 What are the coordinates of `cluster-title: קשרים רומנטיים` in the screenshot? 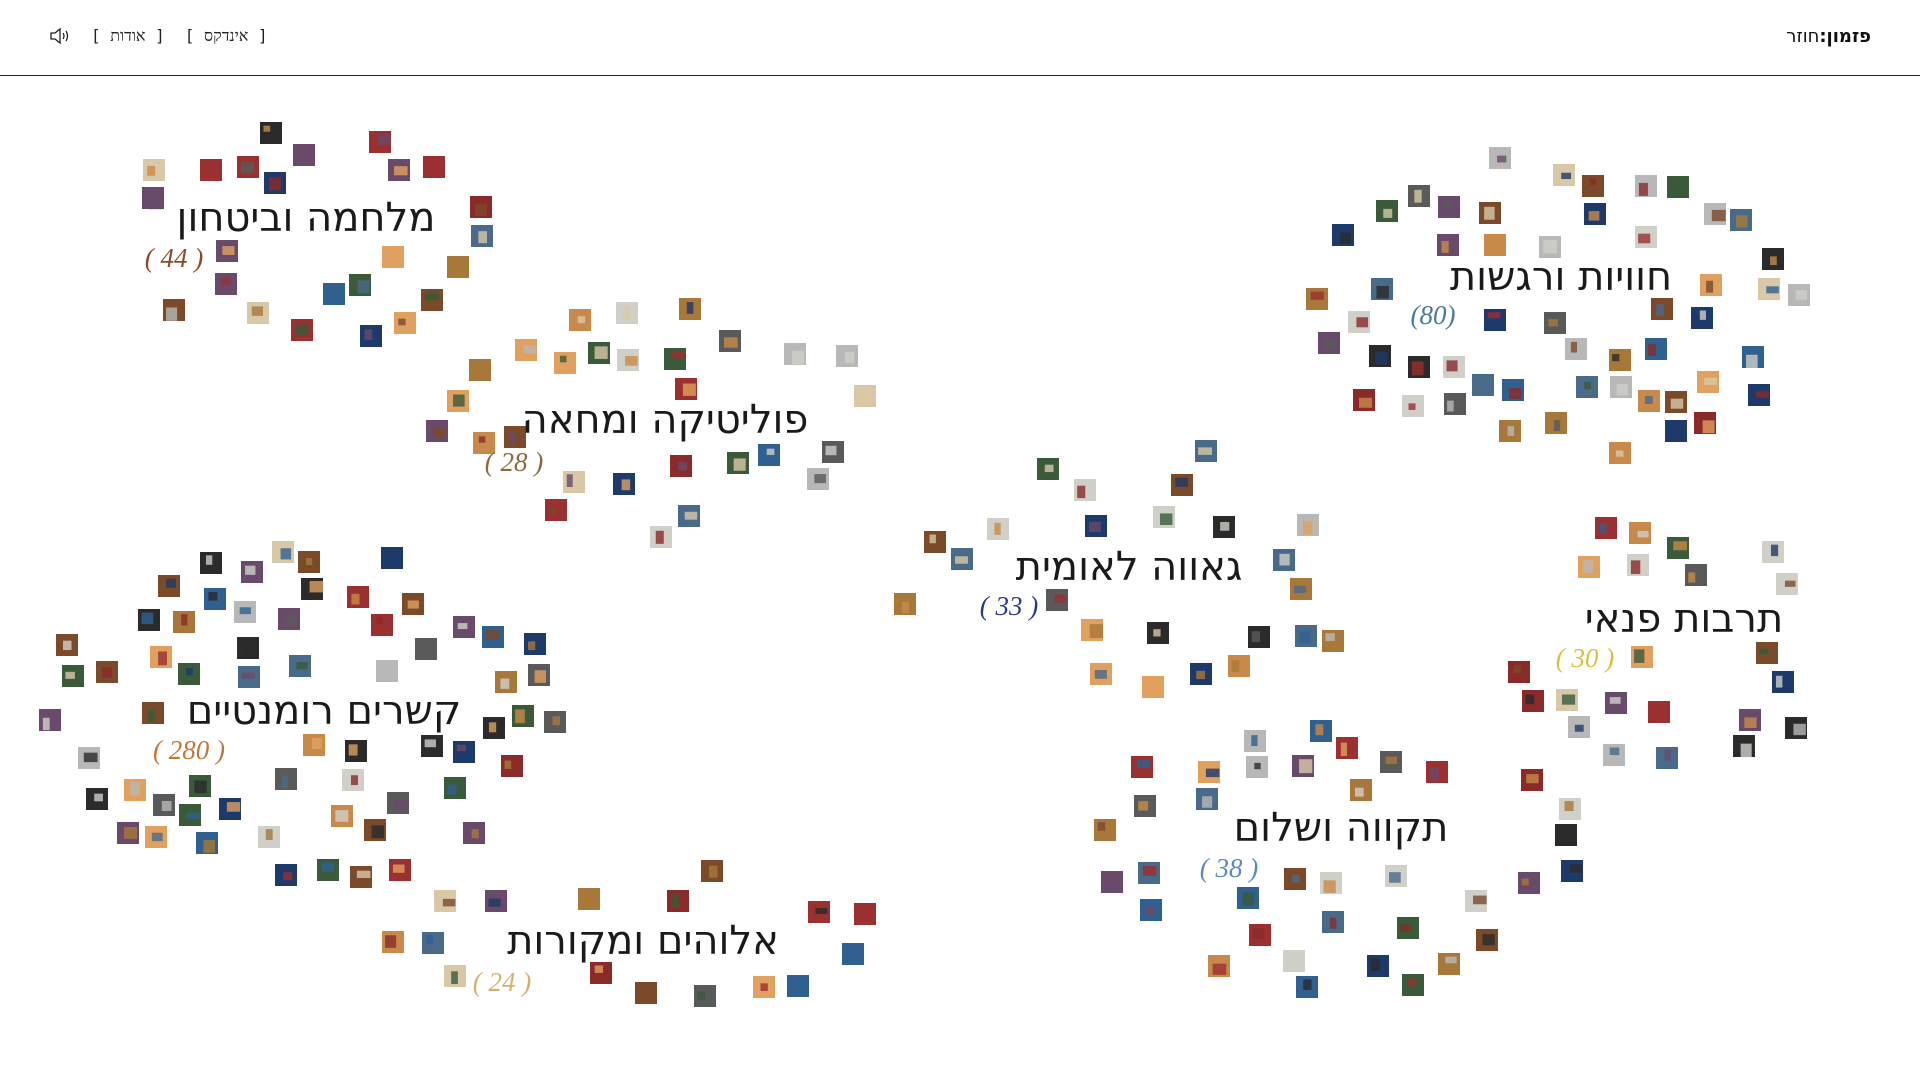 It's located at (324, 711).